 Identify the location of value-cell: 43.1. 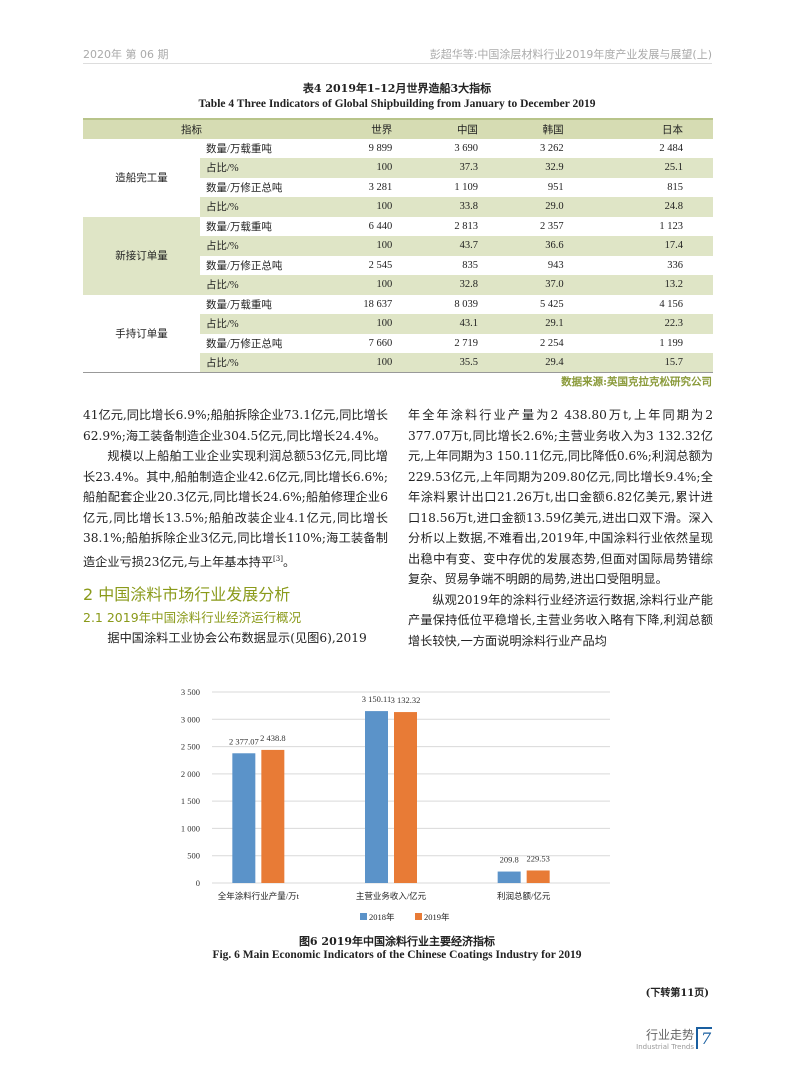
(441, 324).